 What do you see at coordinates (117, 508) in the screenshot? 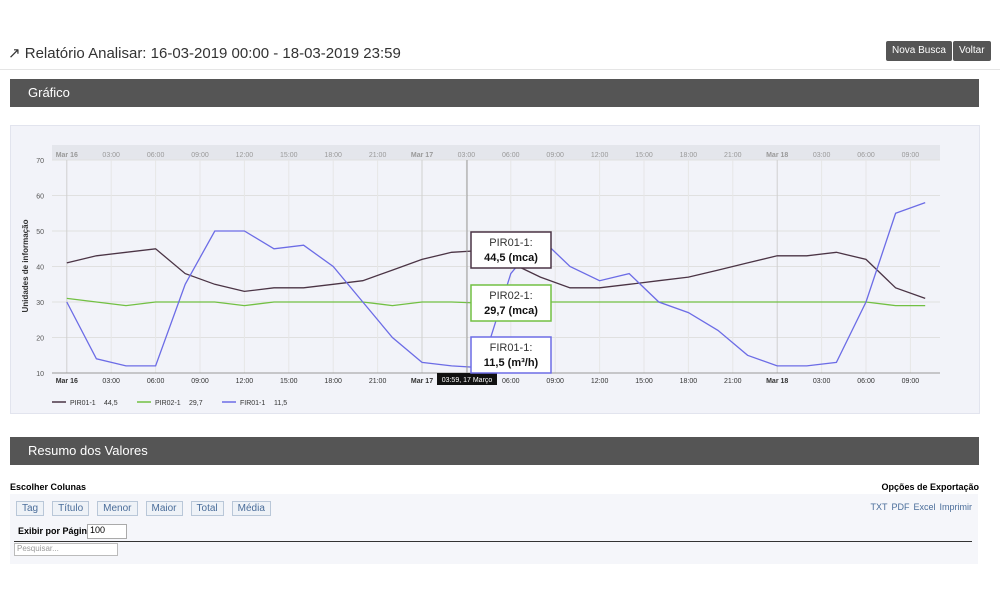
I see `column-toggle: Menor` at bounding box center [117, 508].